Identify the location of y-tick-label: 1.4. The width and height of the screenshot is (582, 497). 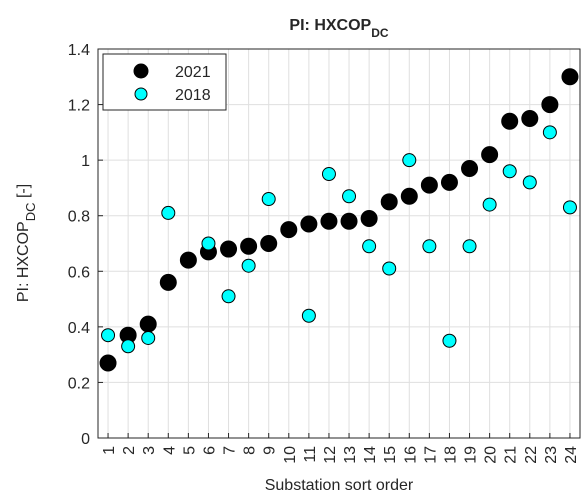
(79, 50).